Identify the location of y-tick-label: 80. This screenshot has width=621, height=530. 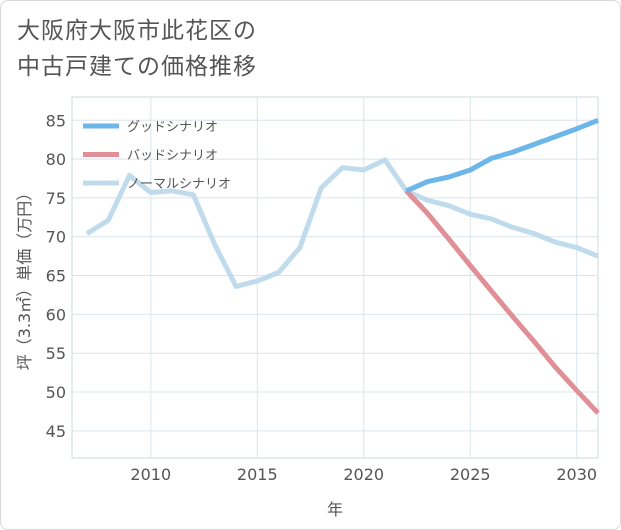
(56, 159).